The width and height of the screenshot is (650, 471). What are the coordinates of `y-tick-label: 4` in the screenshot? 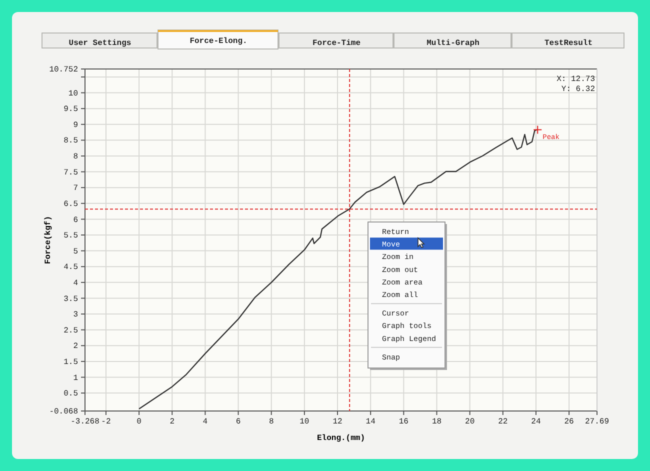 It's located at (75, 283).